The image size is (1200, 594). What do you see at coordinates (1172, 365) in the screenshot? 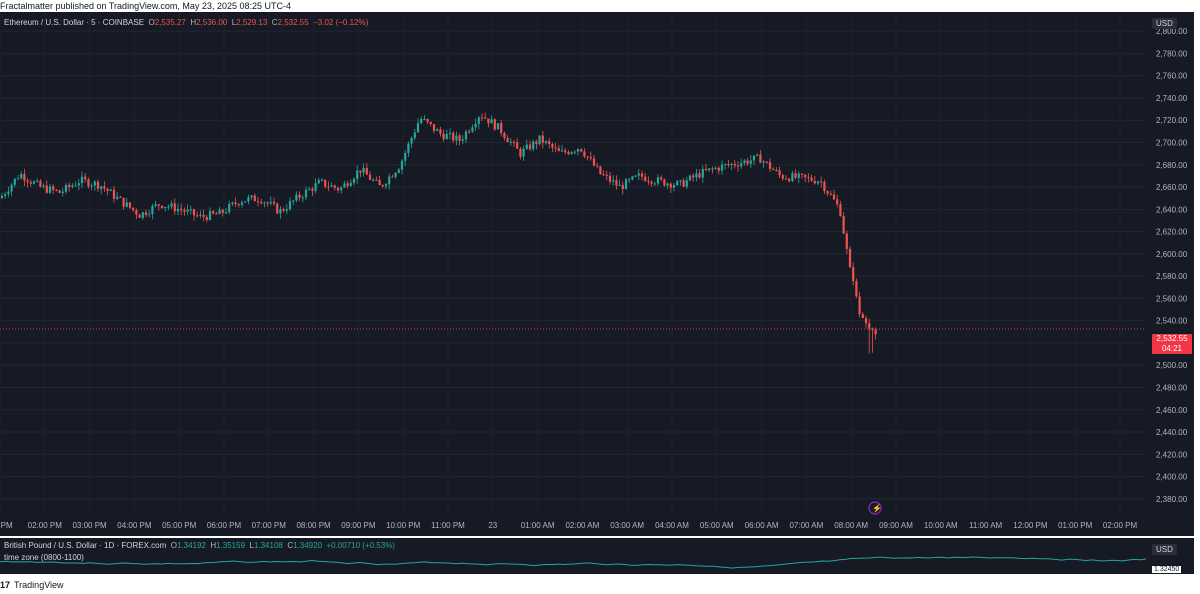
I see `y-tick-label: 2,500.00` at bounding box center [1172, 365].